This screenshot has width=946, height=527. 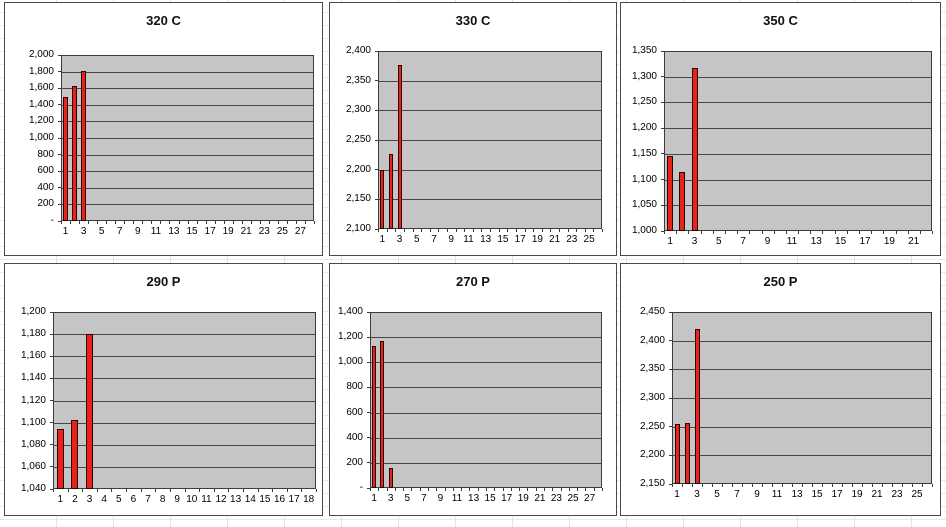 What do you see at coordinates (644, 76) in the screenshot?
I see `y-axis-label: 1,300` at bounding box center [644, 76].